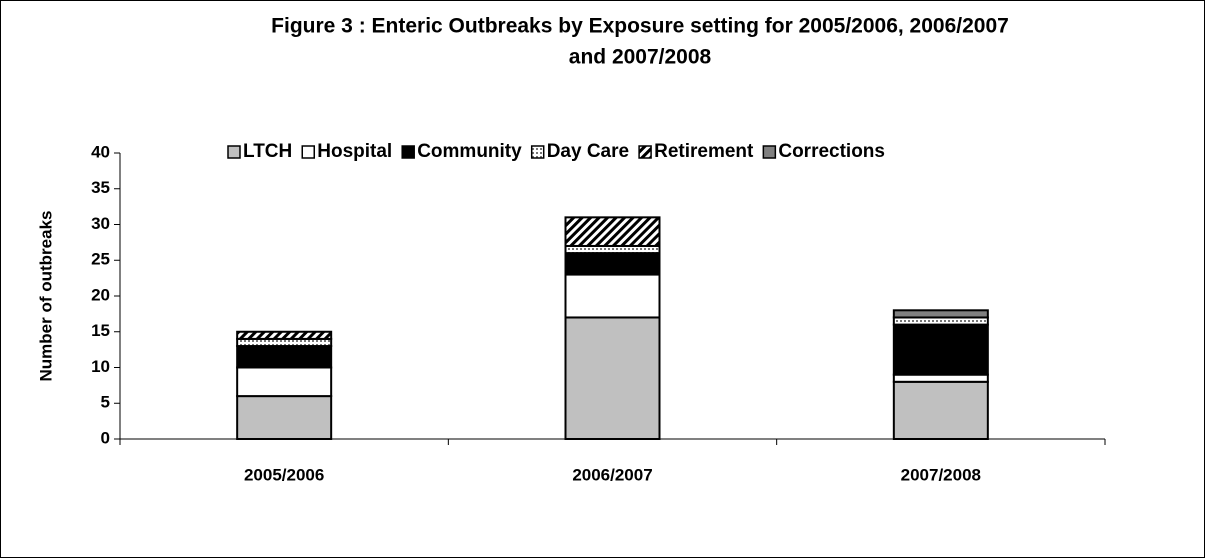  What do you see at coordinates (640, 57) in the screenshot?
I see `chart-title: and 2007/2008` at bounding box center [640, 57].